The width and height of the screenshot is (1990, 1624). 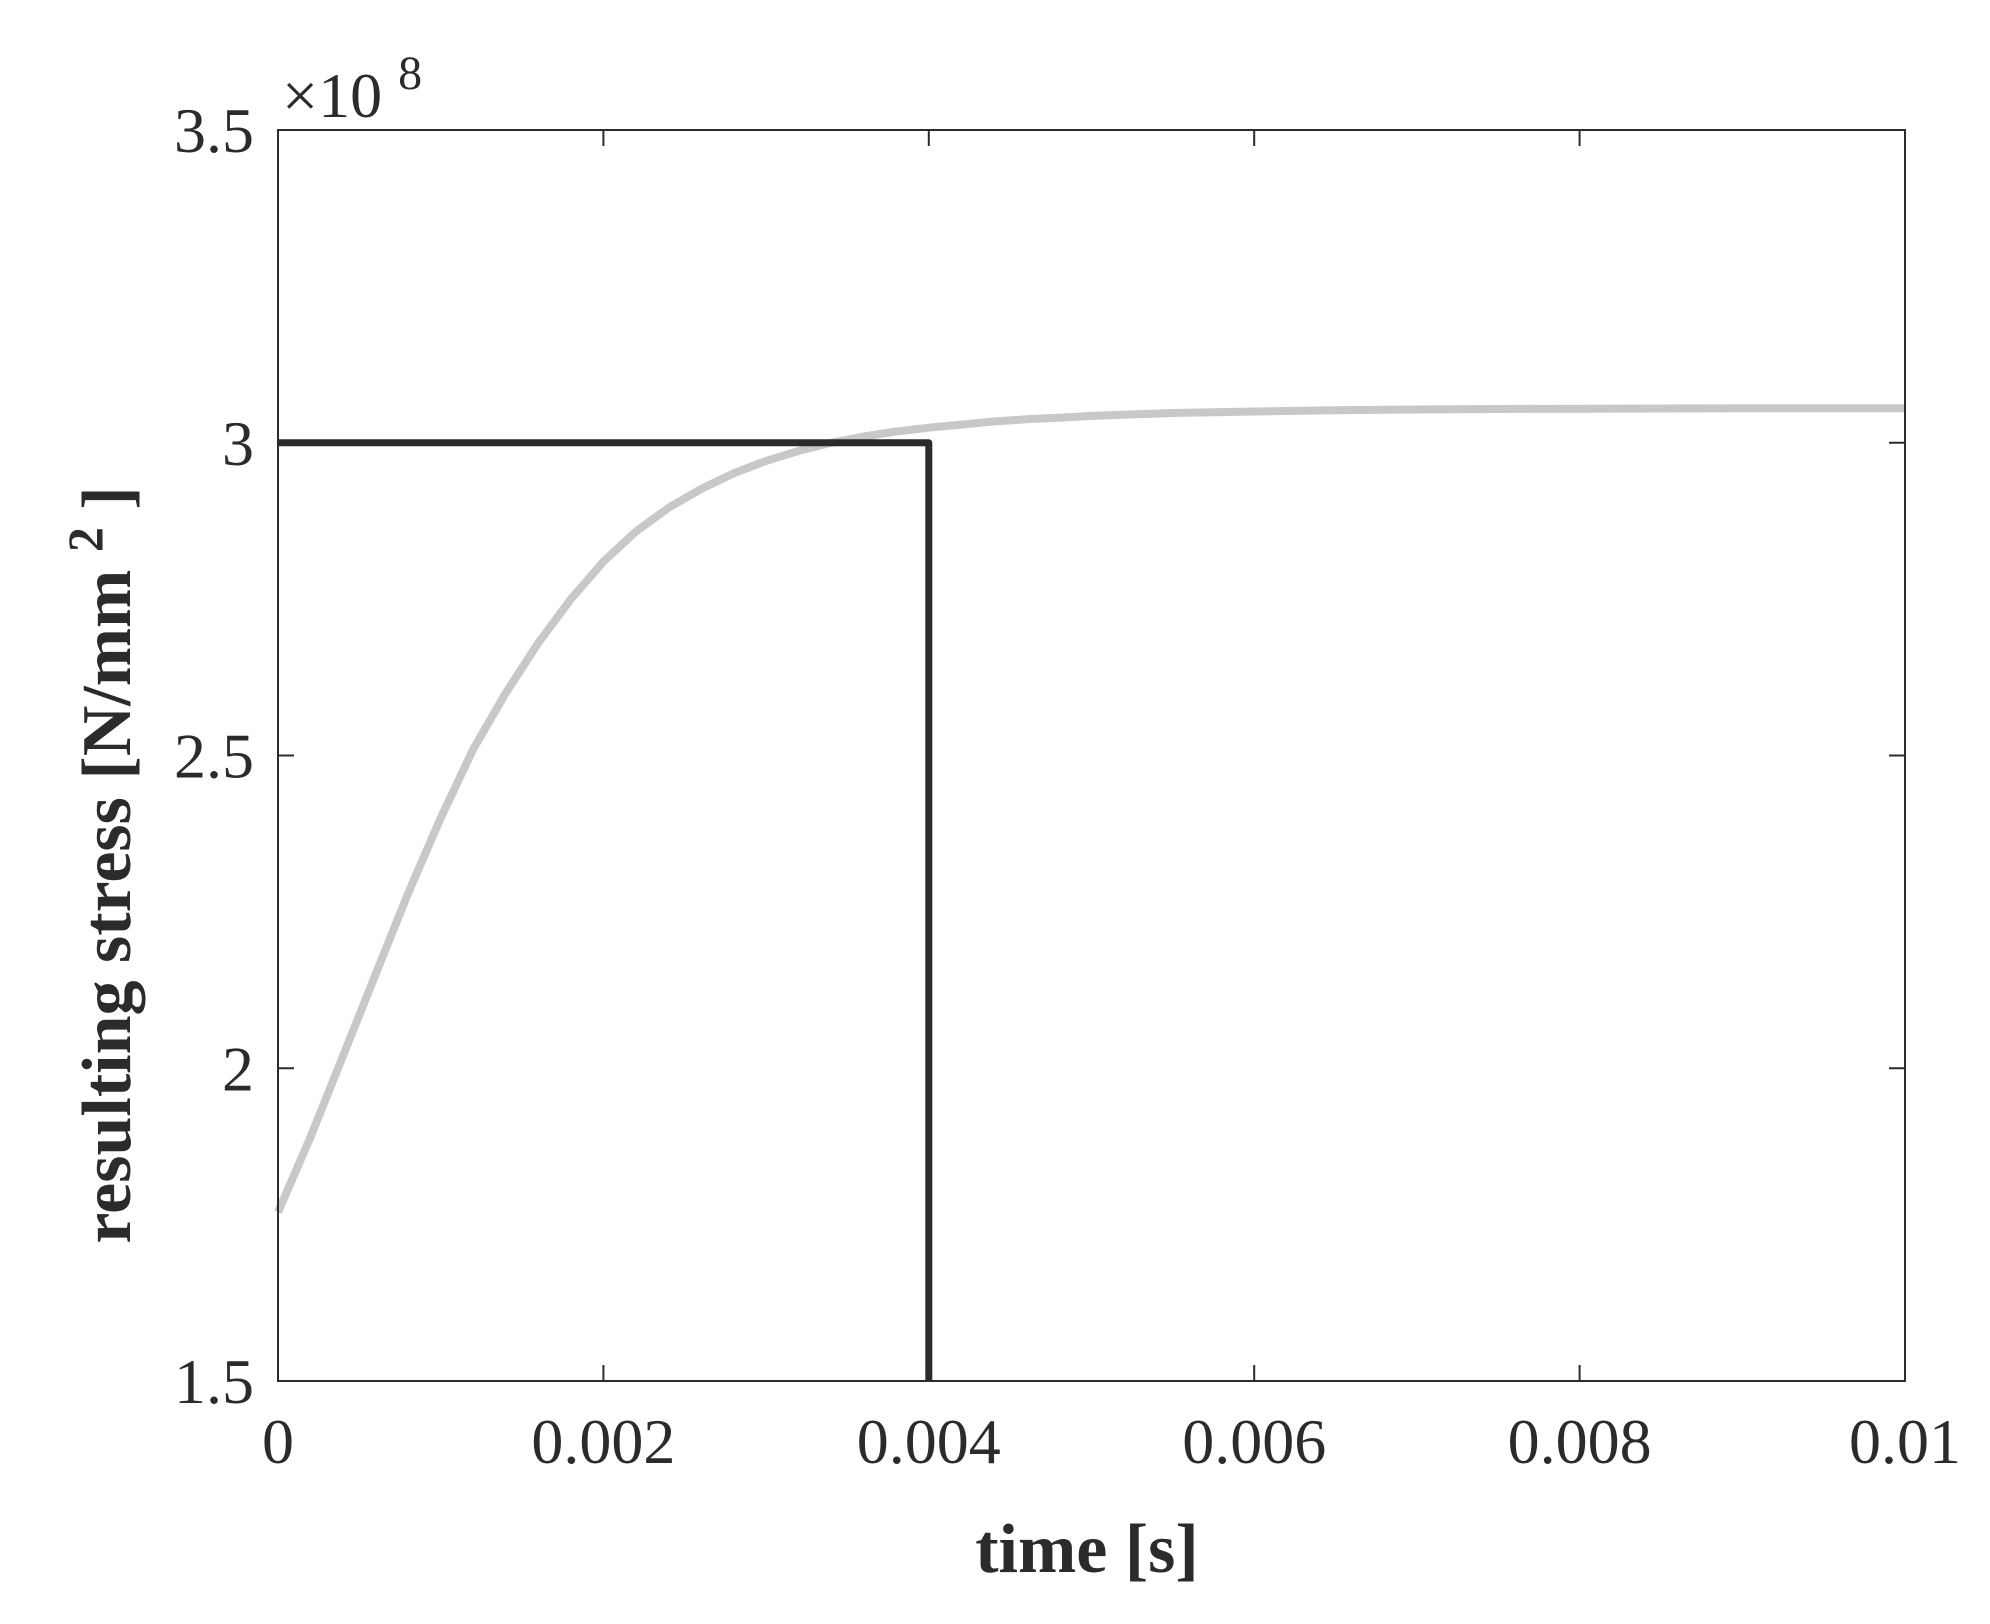 What do you see at coordinates (332, 95) in the screenshot?
I see `y-exponent-prefix: ×10` at bounding box center [332, 95].